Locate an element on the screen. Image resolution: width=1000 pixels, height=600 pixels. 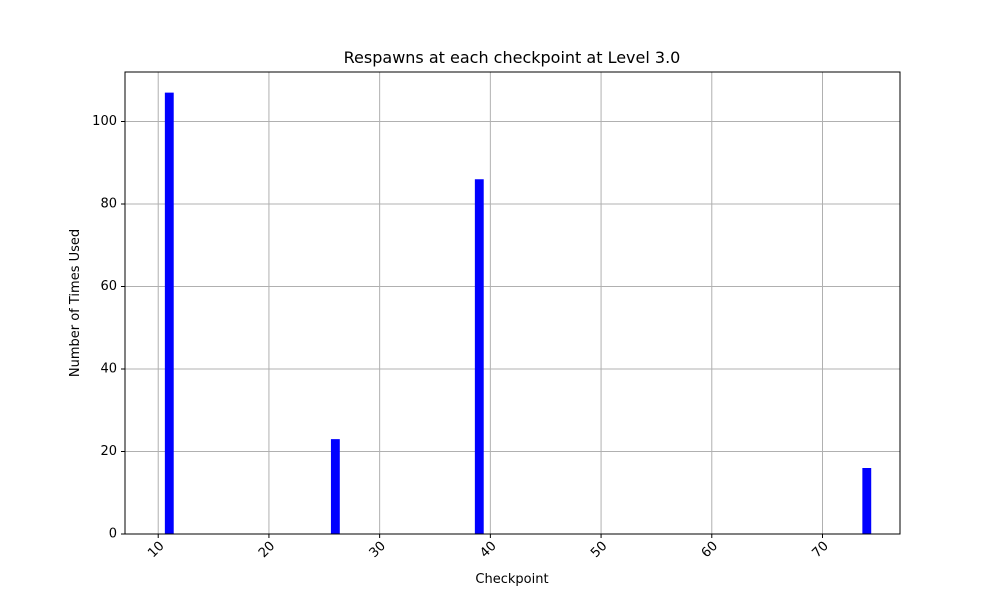
y-tick-label: 20 is located at coordinates (108, 451).